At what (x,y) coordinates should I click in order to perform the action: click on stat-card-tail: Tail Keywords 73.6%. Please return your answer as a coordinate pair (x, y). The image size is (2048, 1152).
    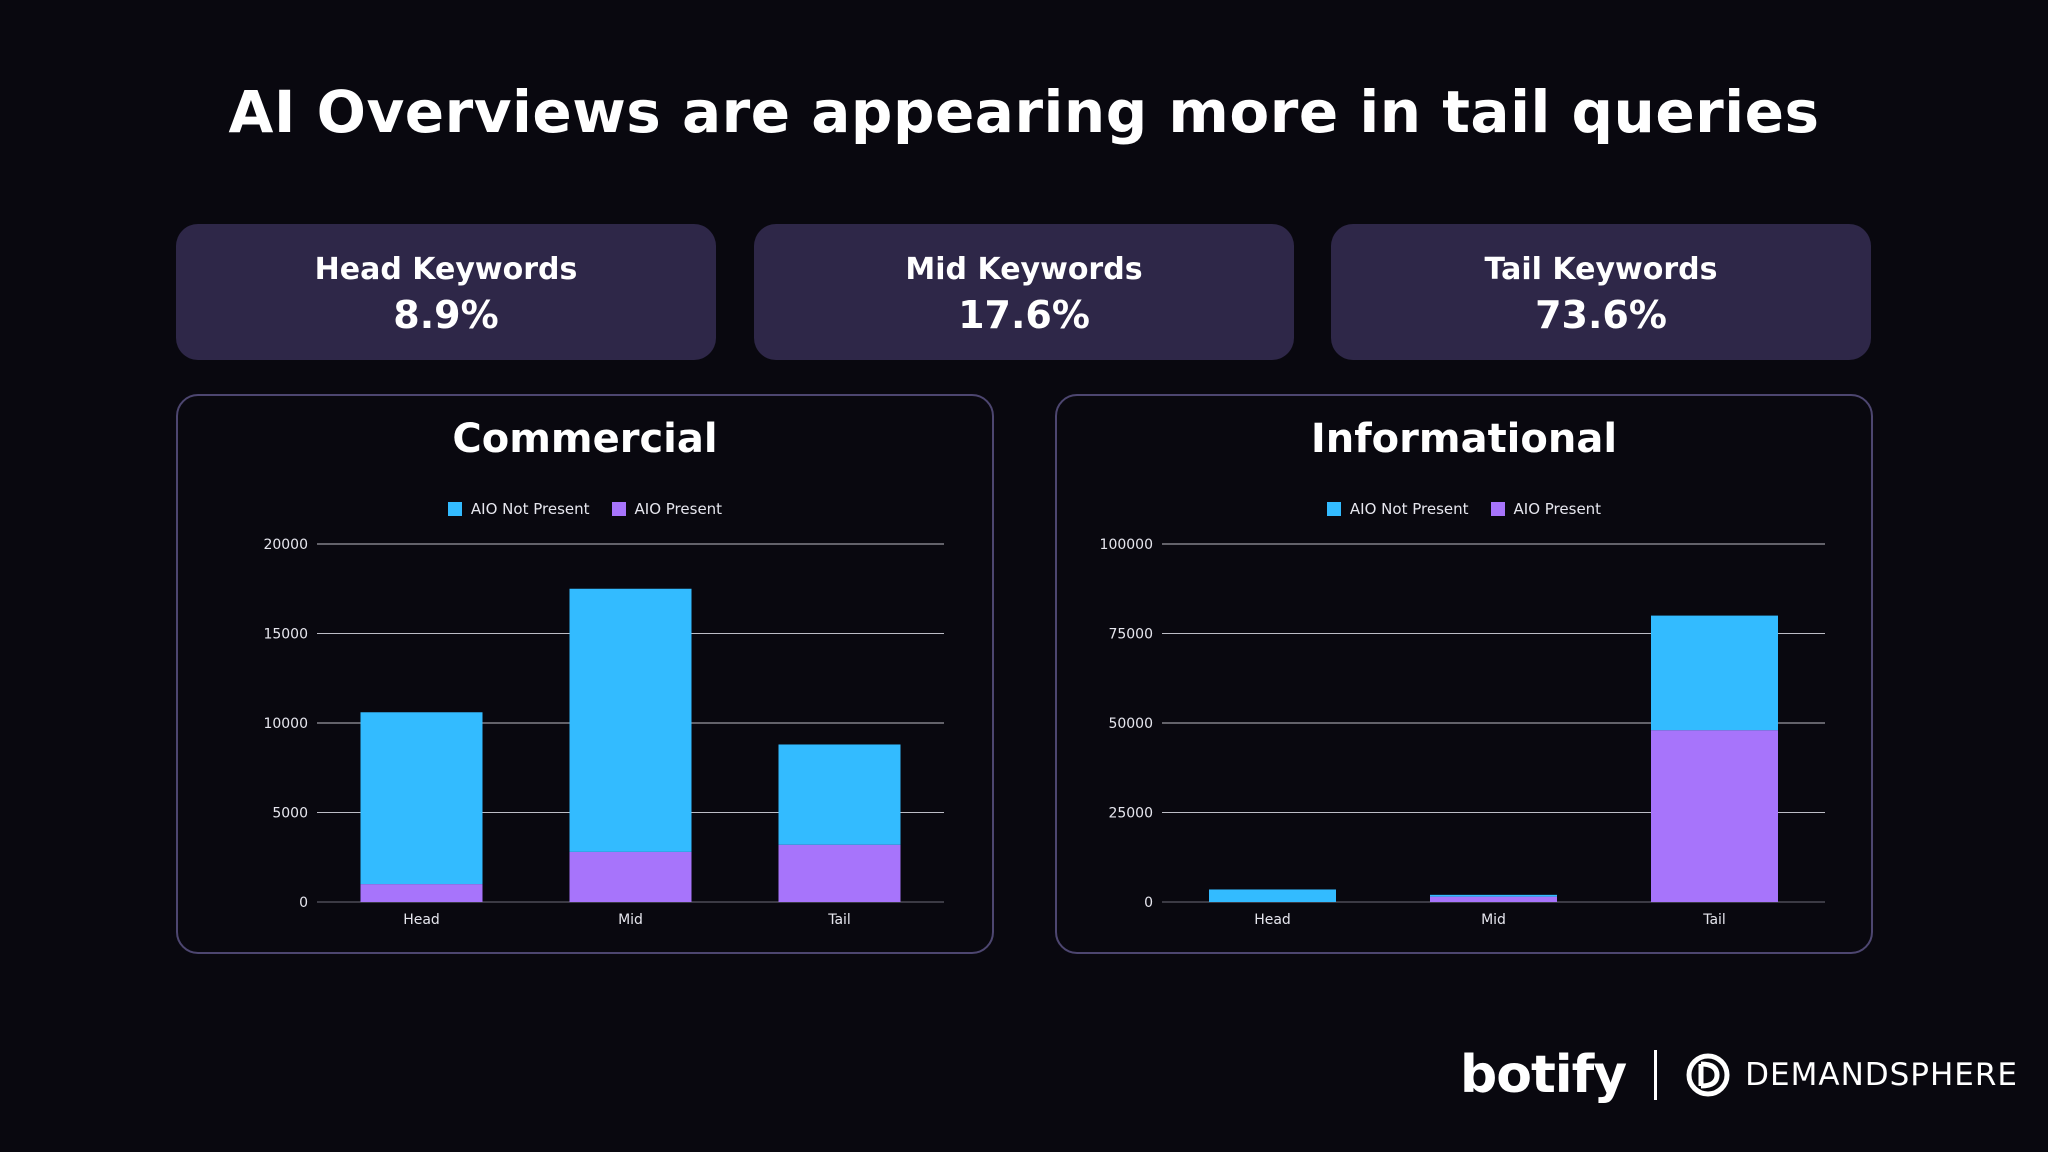
    Looking at the image, I should click on (1601, 292).